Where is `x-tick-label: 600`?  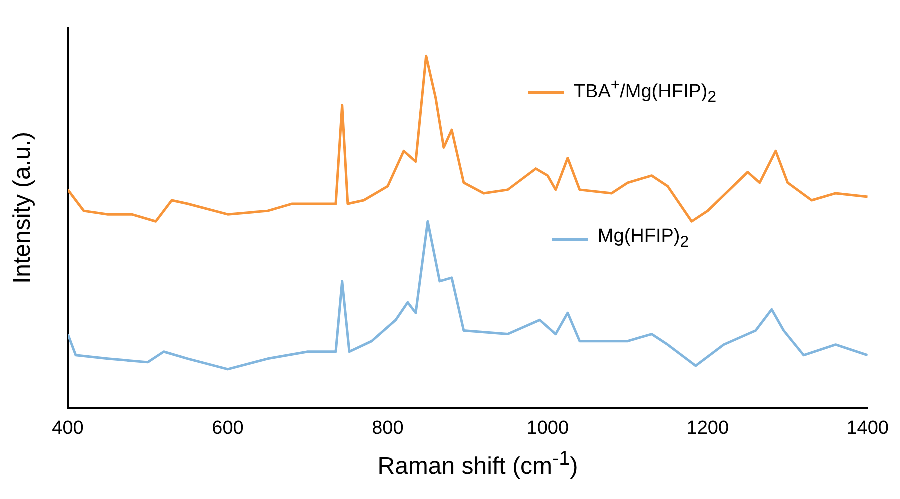
x-tick-label: 600 is located at coordinates (228, 428).